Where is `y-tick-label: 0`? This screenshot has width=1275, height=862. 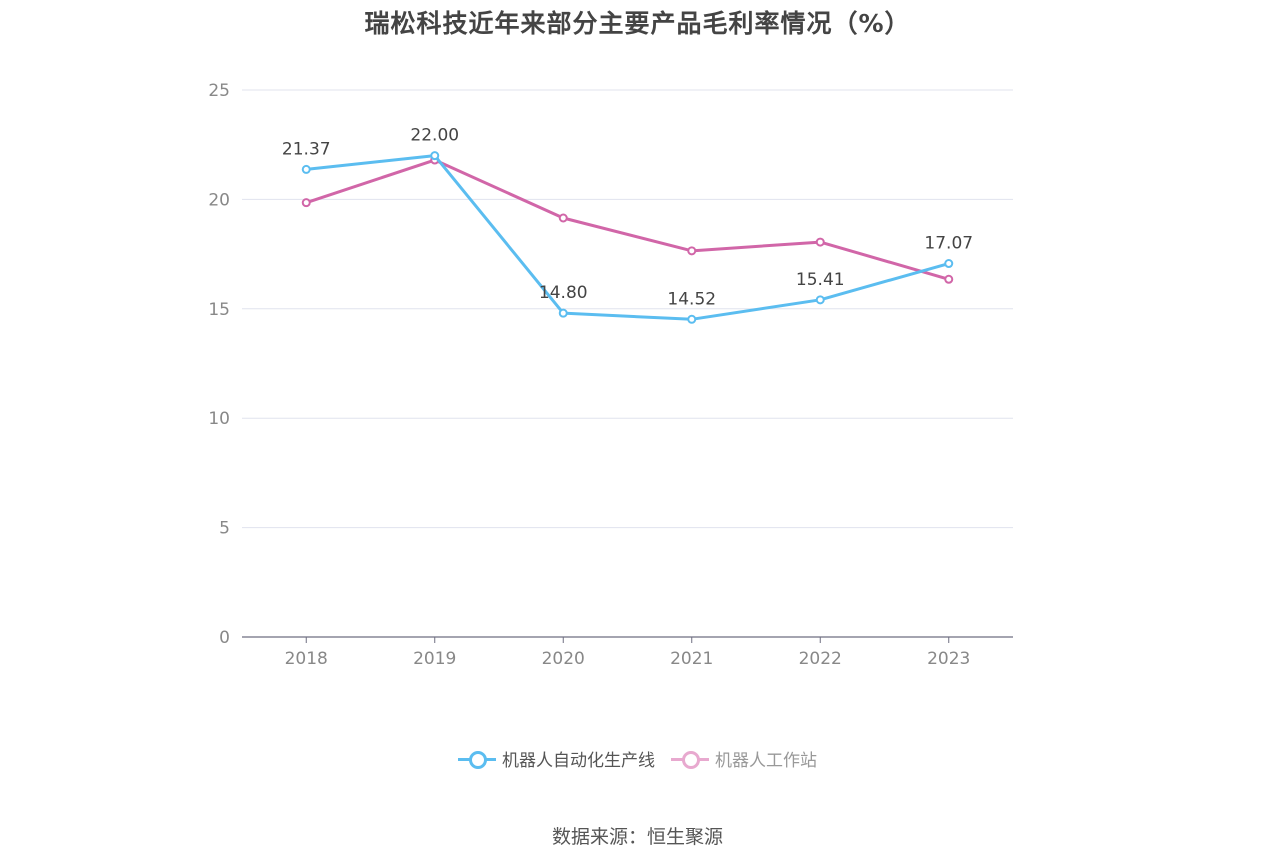 y-tick-label: 0 is located at coordinates (224, 638).